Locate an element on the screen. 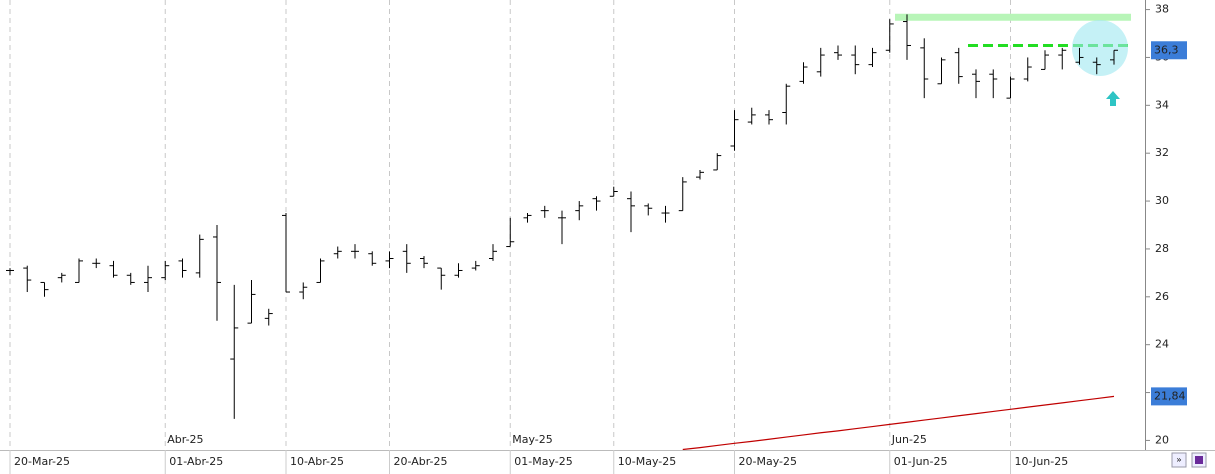 The height and width of the screenshot is (474, 1215). y-tick-label: 38 is located at coordinates (1162, 9).